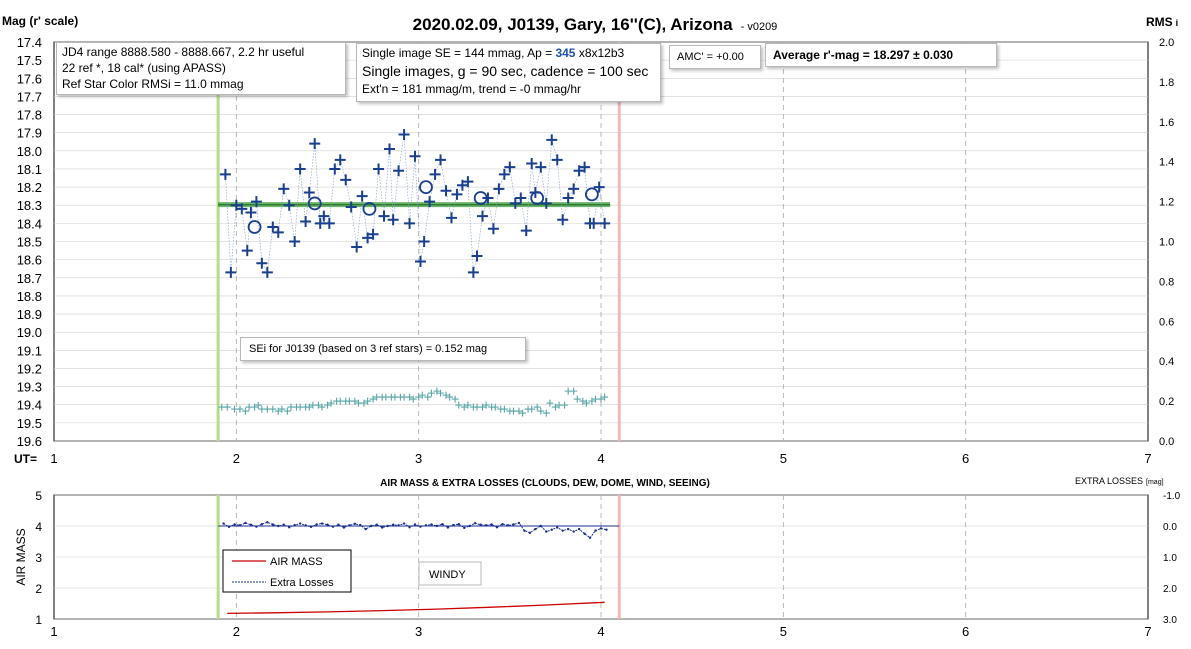 This screenshot has height=649, width=1191. What do you see at coordinates (29, 405) in the screenshot?
I see `y-tick-left: 19.4` at bounding box center [29, 405].